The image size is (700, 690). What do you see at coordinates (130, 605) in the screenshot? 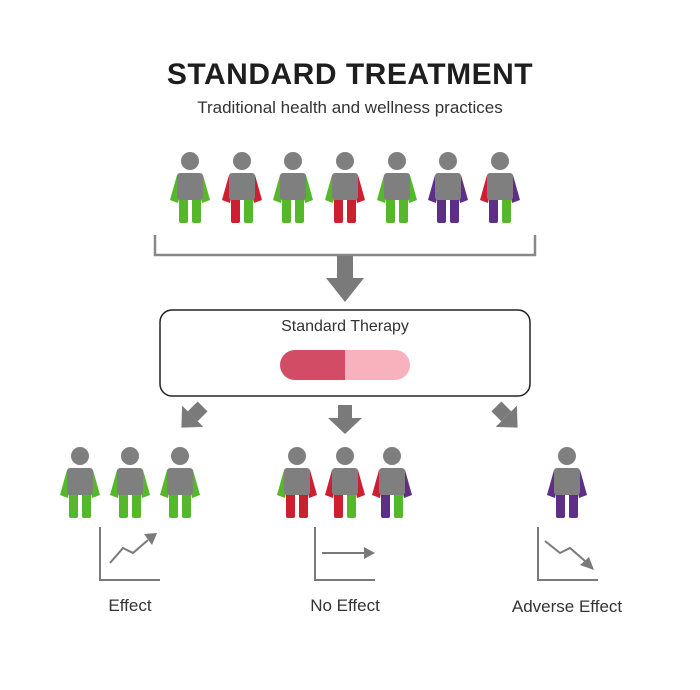
I see `outcome-label-effect: Effect` at bounding box center [130, 605].